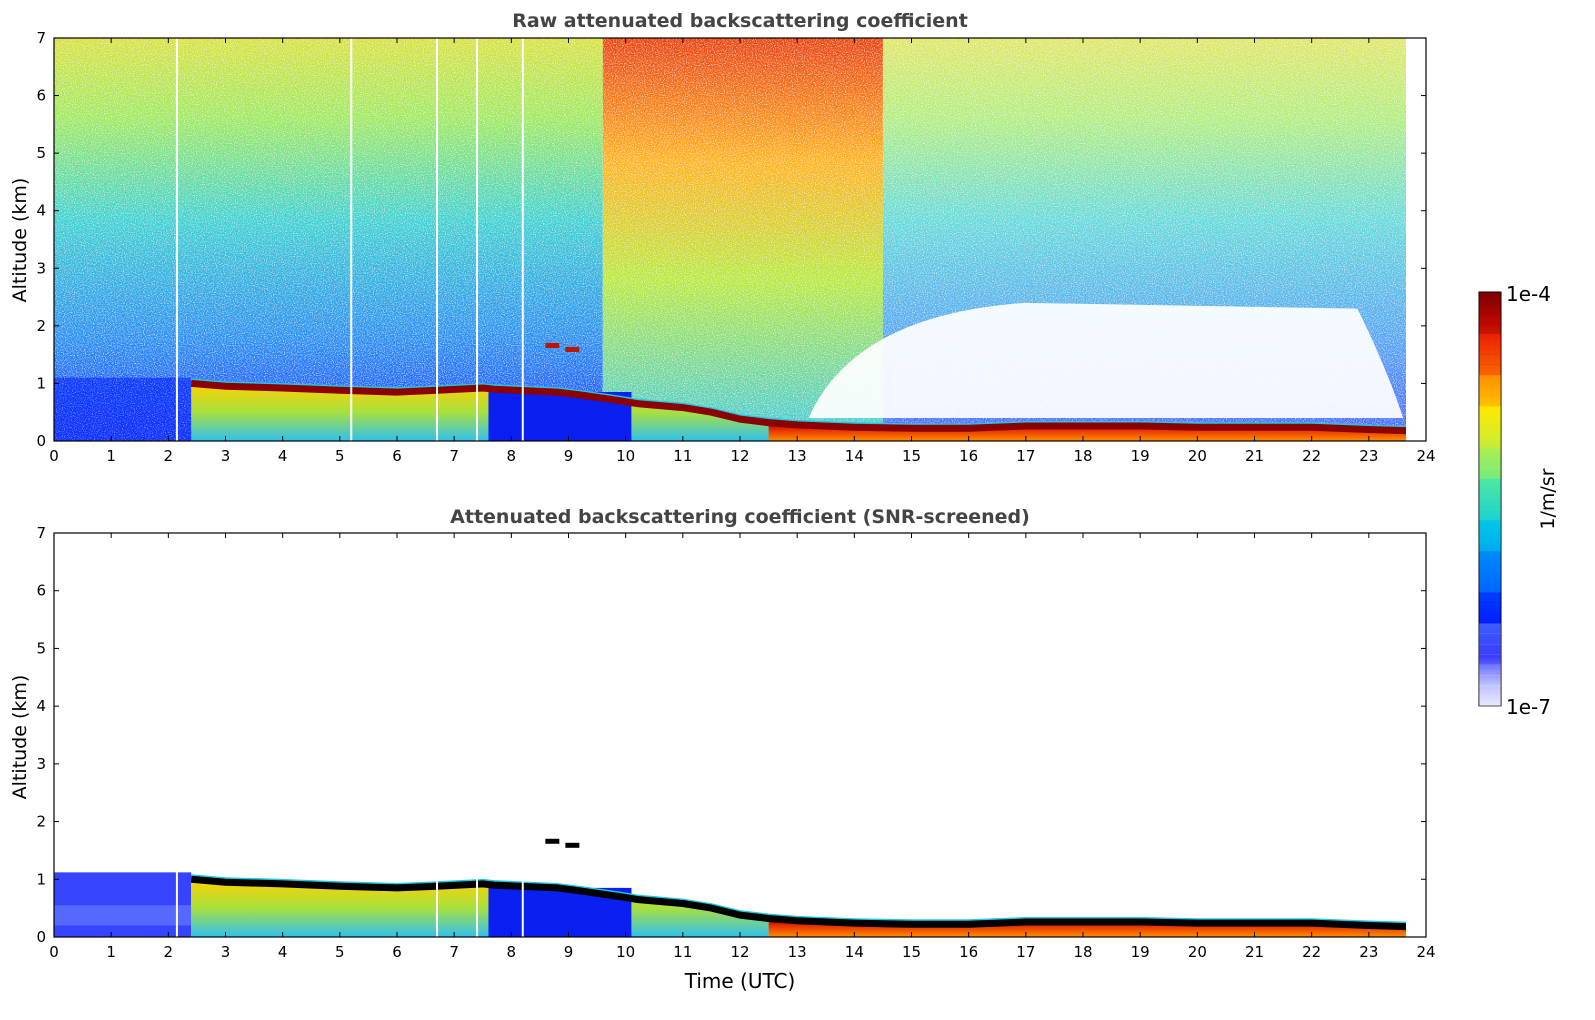  What do you see at coordinates (1528, 294) in the screenshot?
I see `colorbar-max-label: 1e-4` at bounding box center [1528, 294].